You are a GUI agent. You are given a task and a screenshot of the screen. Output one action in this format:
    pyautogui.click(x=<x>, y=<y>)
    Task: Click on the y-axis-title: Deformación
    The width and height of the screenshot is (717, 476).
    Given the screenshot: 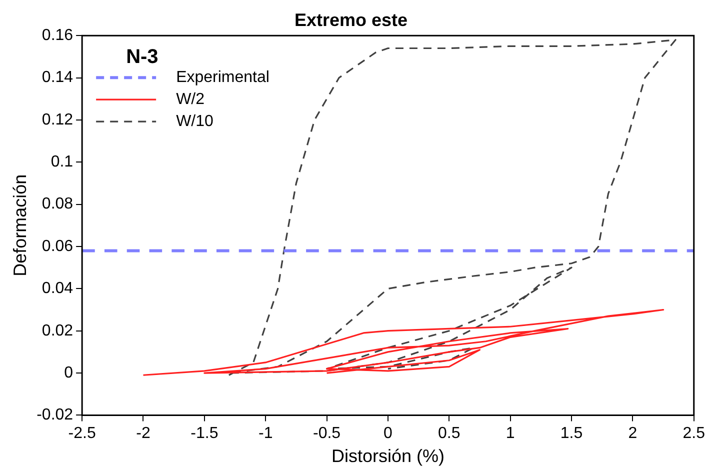 What is the action you would take?
    pyautogui.click(x=20, y=225)
    